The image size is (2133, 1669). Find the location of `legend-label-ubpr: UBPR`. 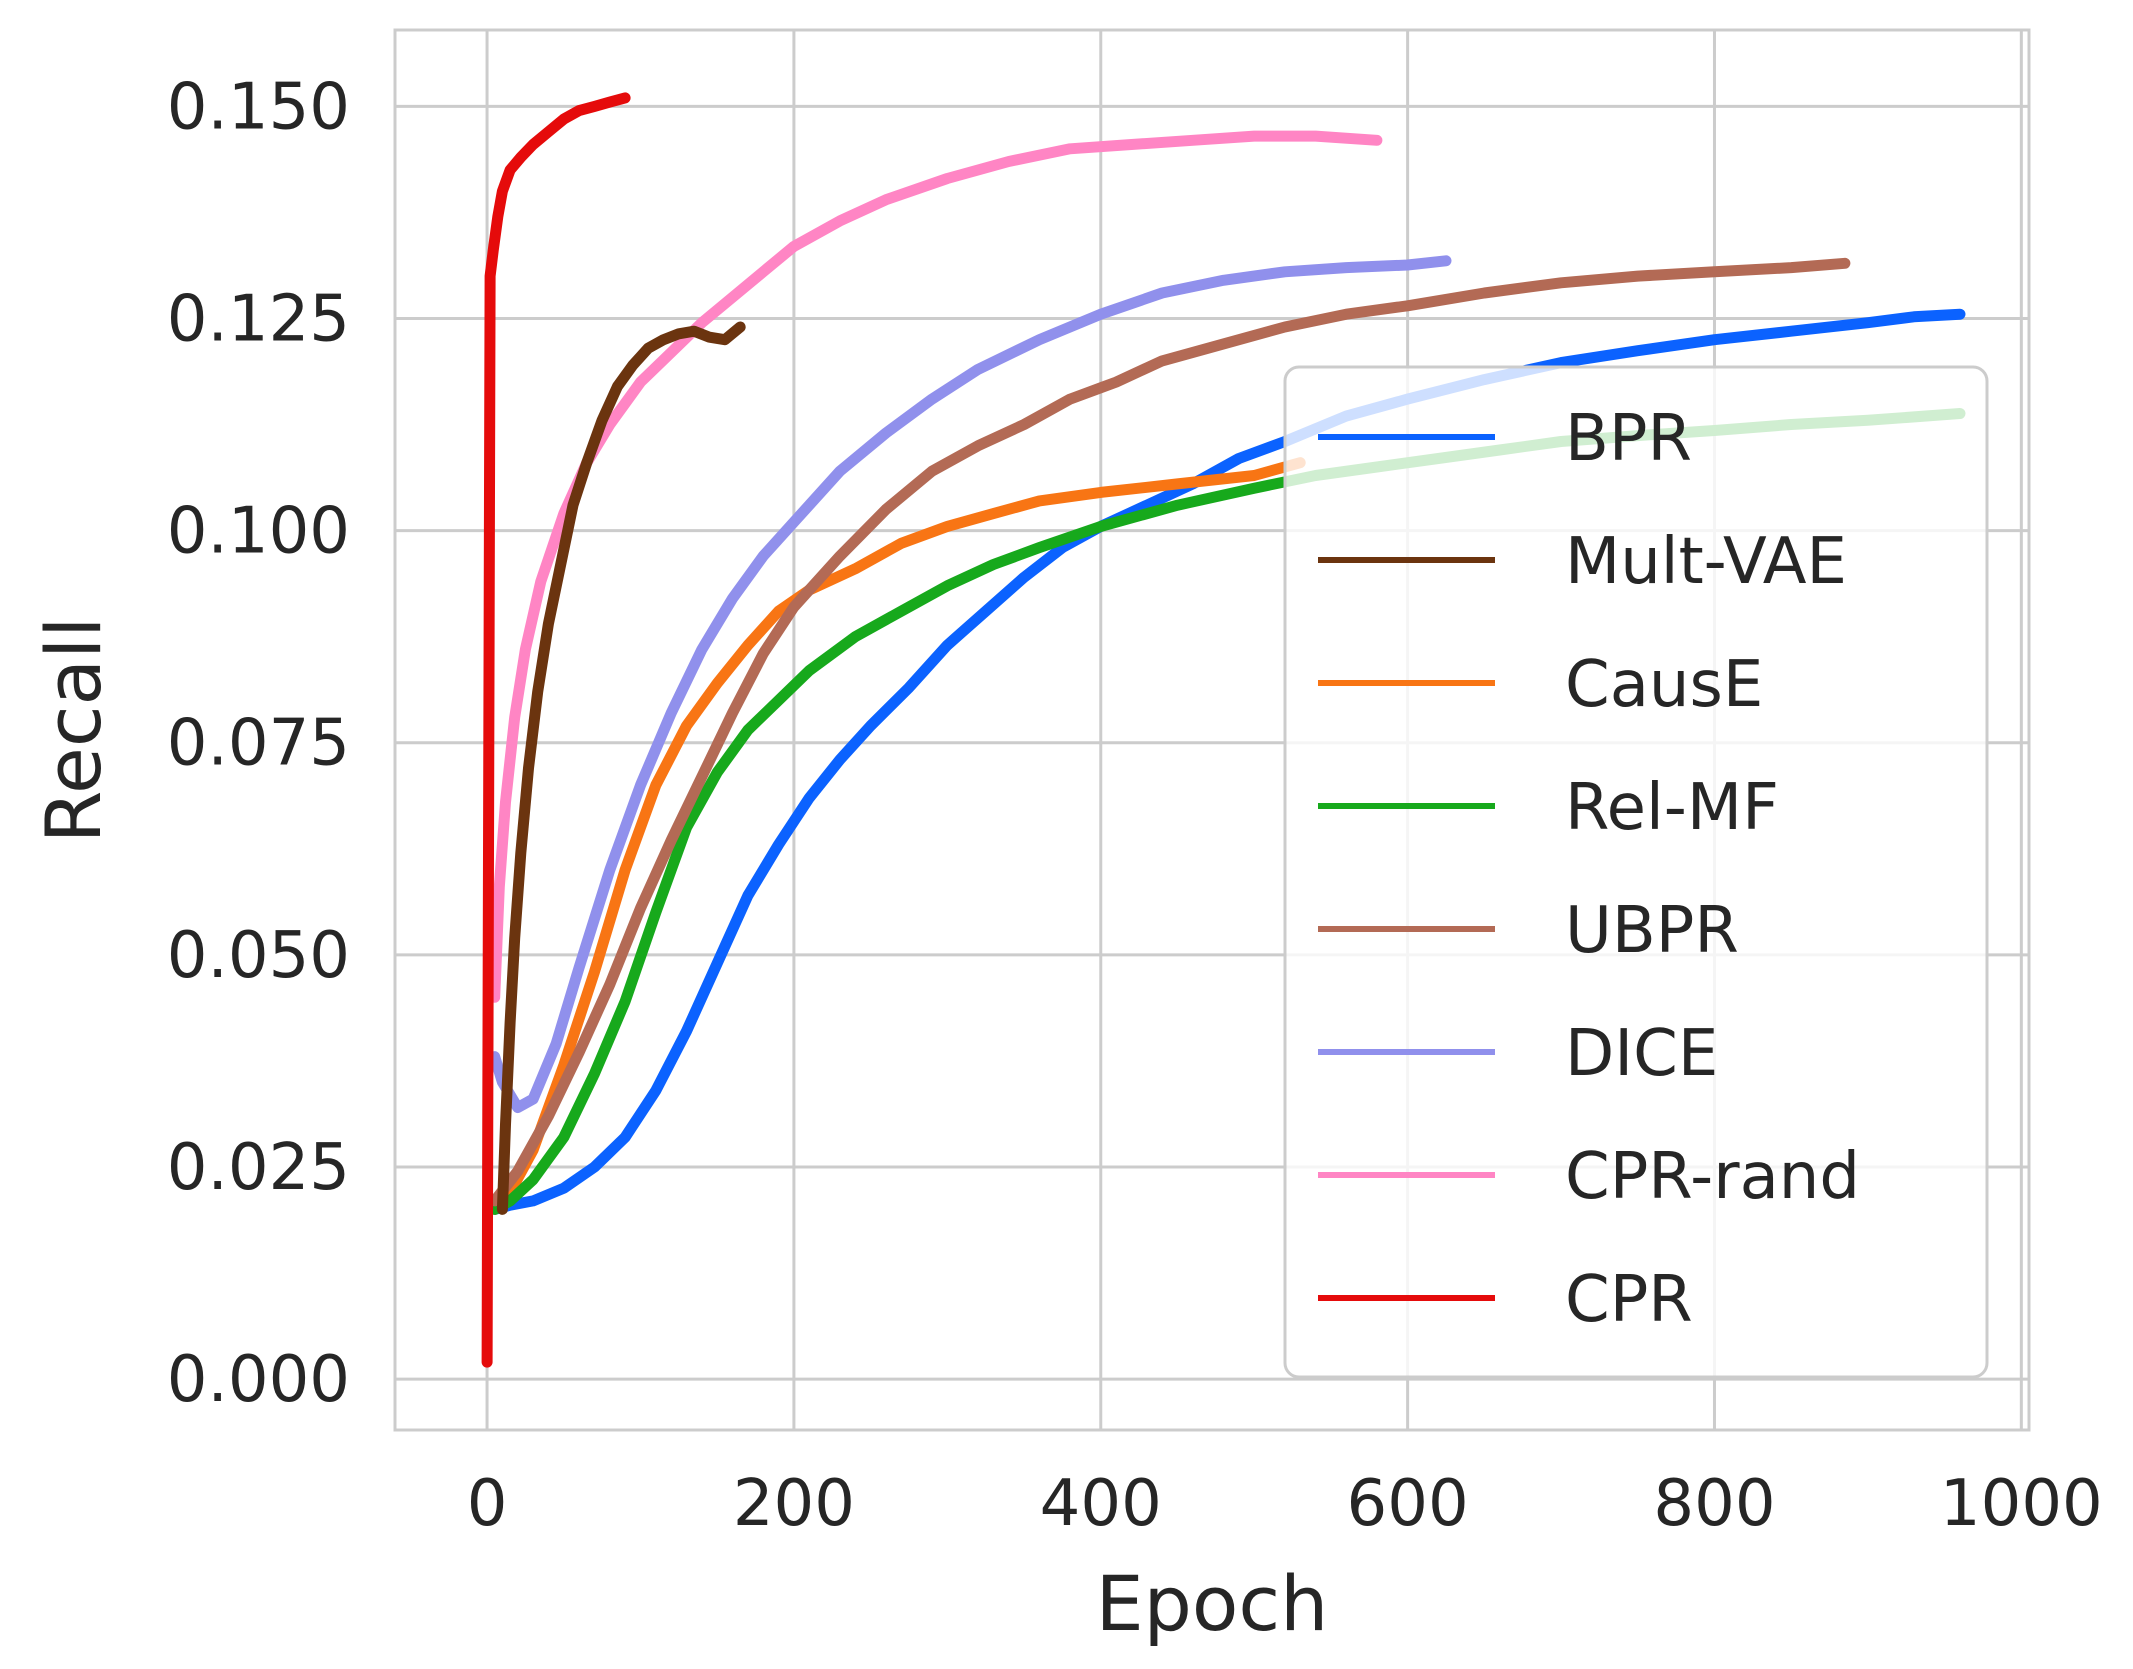

legend-label-ubpr: UBPR is located at coordinates (1652, 931).